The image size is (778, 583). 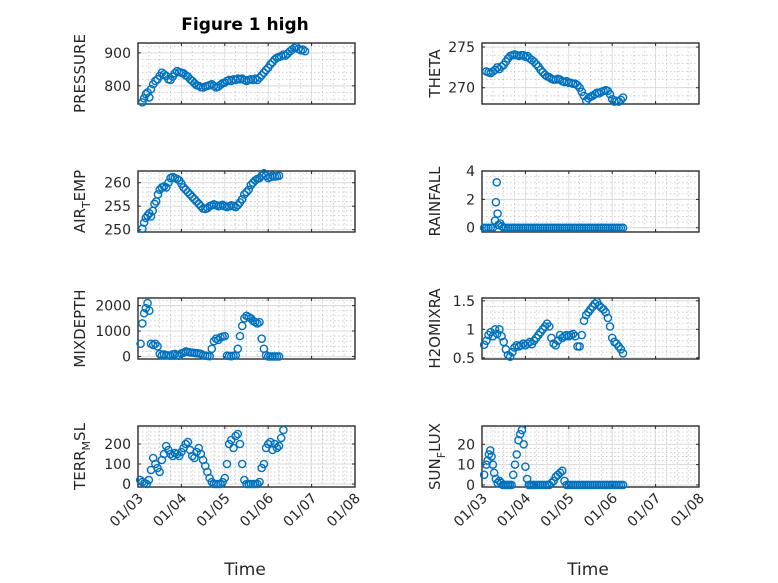 I want to click on y-tick-label: 10, so click(x=466, y=466).